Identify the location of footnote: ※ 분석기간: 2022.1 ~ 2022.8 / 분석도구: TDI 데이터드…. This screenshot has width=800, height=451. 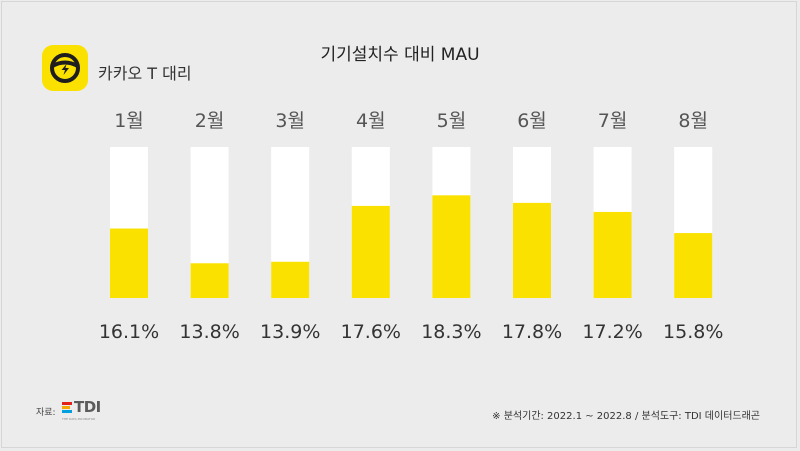
(626, 416).